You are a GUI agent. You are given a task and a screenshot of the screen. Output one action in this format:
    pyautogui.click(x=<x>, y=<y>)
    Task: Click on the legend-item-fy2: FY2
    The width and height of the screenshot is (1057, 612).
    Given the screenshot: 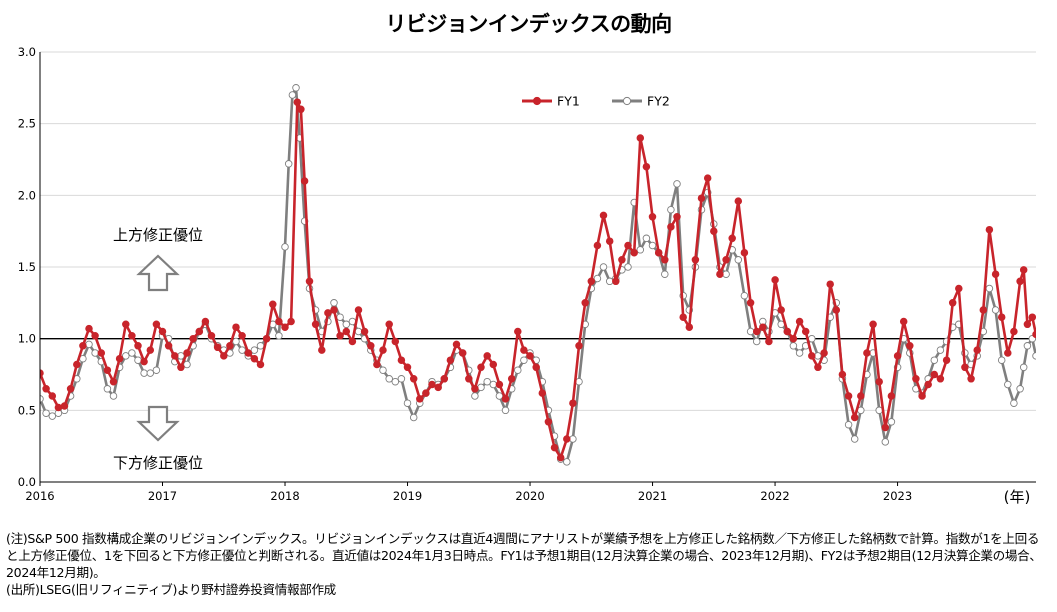 What is the action you would take?
    pyautogui.click(x=641, y=101)
    